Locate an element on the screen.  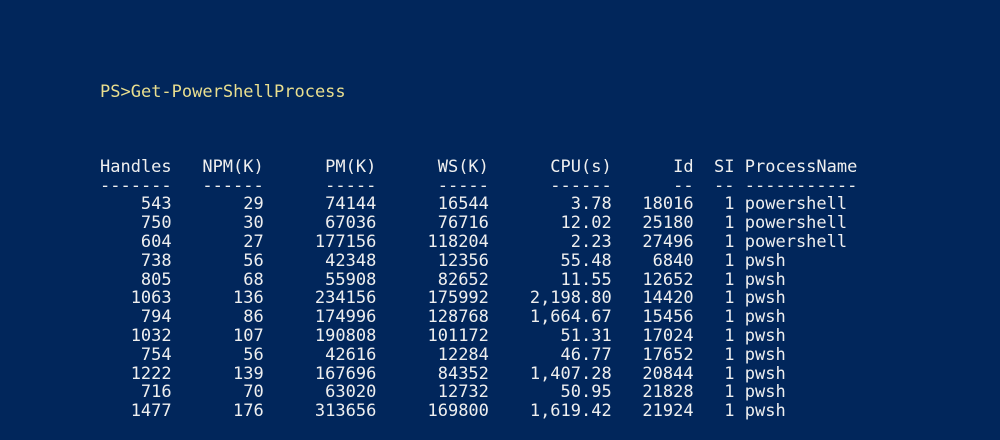
cell-cpu-s: 46.77 is located at coordinates (586, 354).